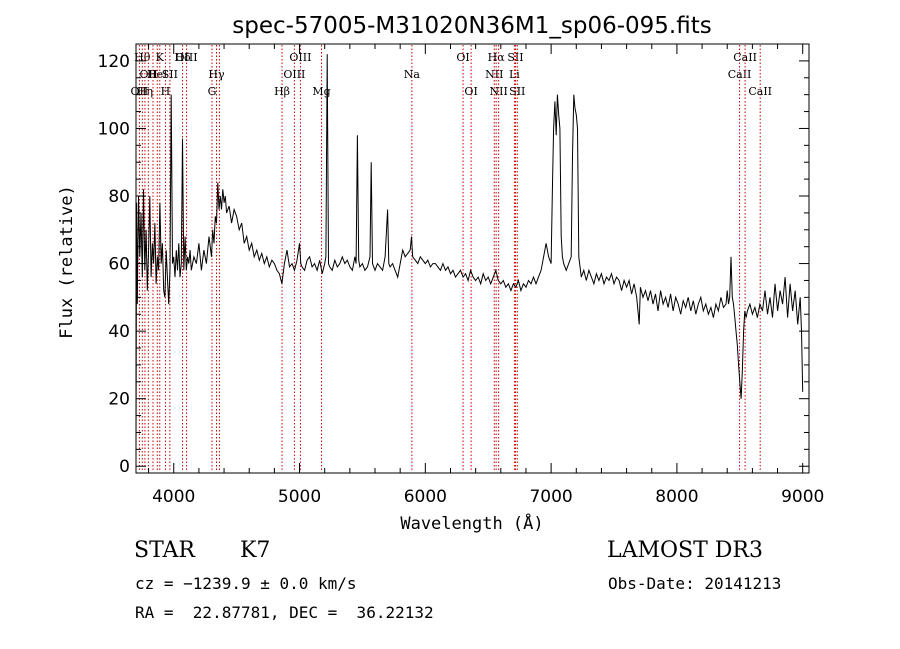 The image size is (900, 649). Describe the element at coordinates (412, 74) in the screenshot. I see `marker-label-18: Na` at that location.